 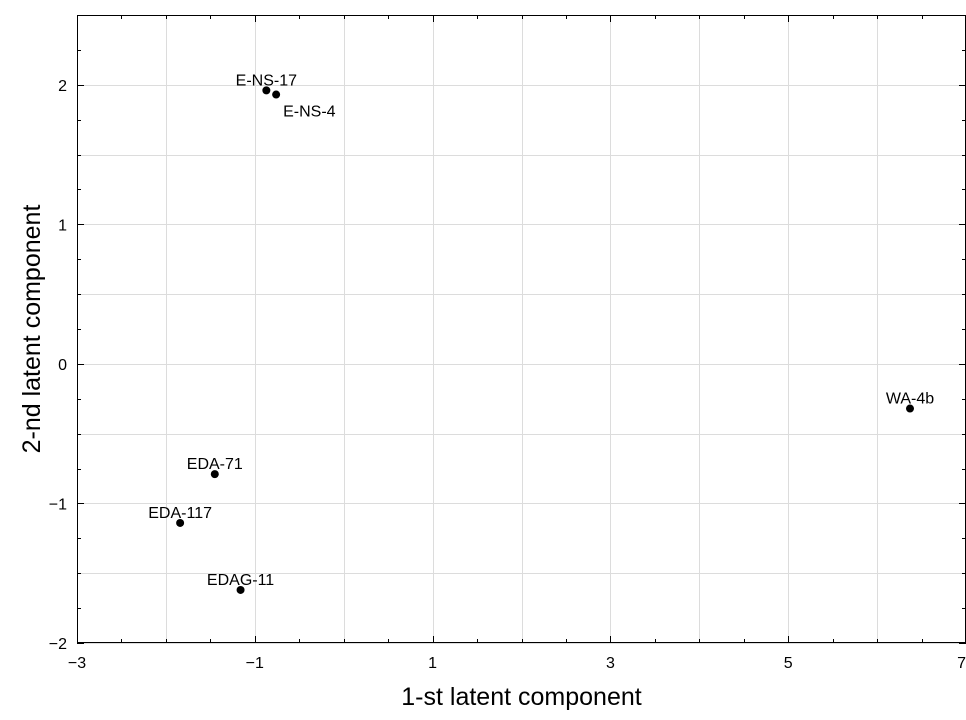 I want to click on x-tick-label: 5, so click(x=788, y=663).